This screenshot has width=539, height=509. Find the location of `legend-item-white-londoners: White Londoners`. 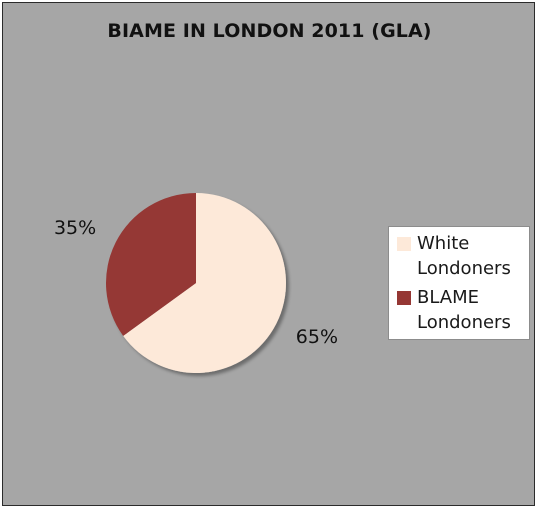

legend-item-white-londoners: White Londoners is located at coordinates (463, 256).